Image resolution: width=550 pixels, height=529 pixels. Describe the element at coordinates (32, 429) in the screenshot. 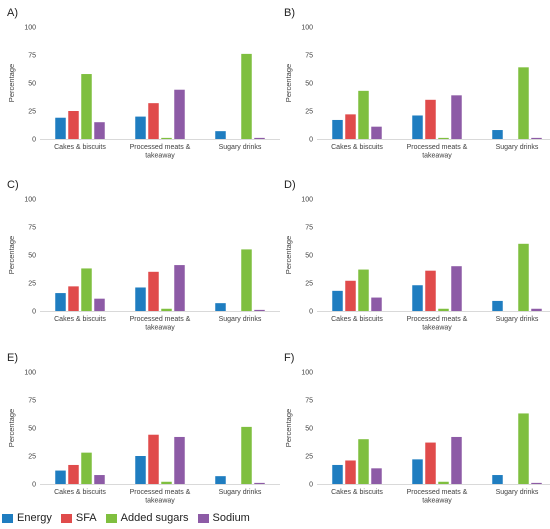

I see `y-tick-label-e-50: 50` at that location.